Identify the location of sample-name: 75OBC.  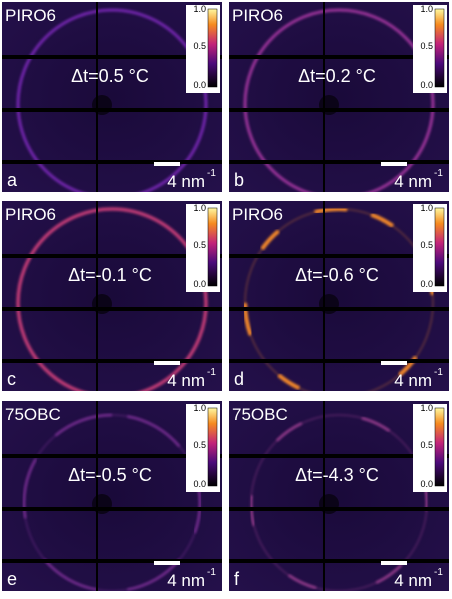
(260, 414).